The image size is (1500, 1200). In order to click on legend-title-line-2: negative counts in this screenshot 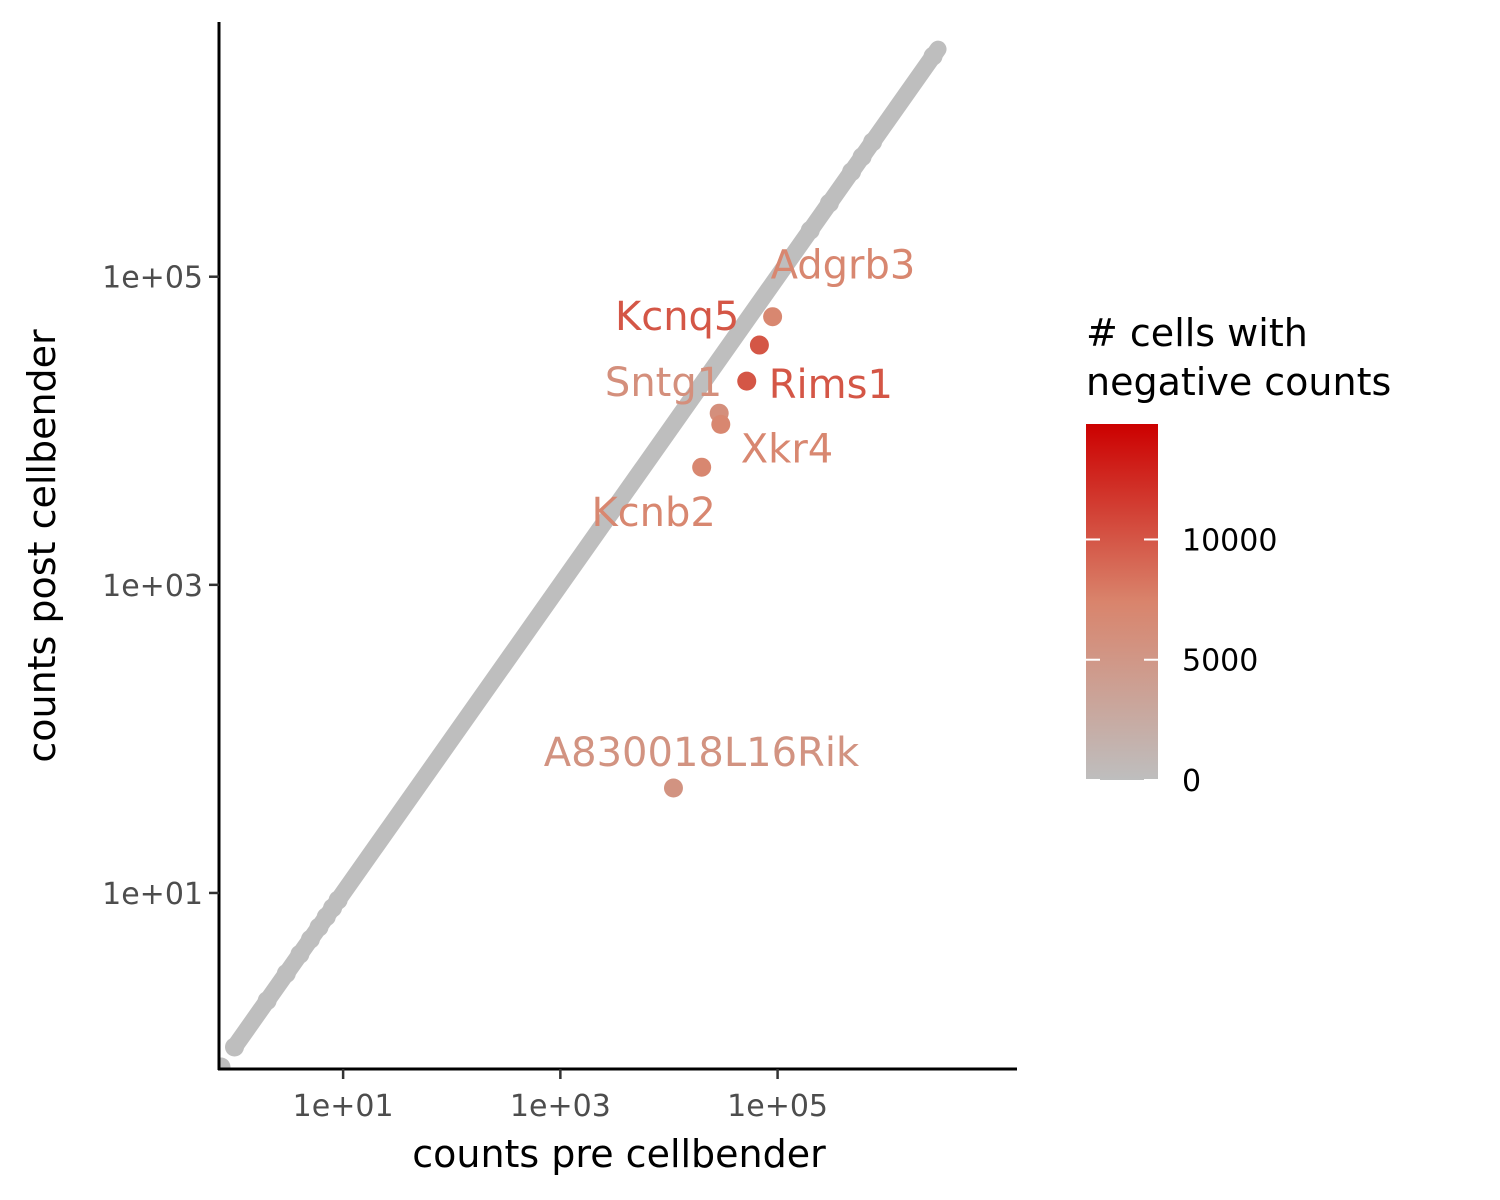, I will do `click(1238, 382)`.